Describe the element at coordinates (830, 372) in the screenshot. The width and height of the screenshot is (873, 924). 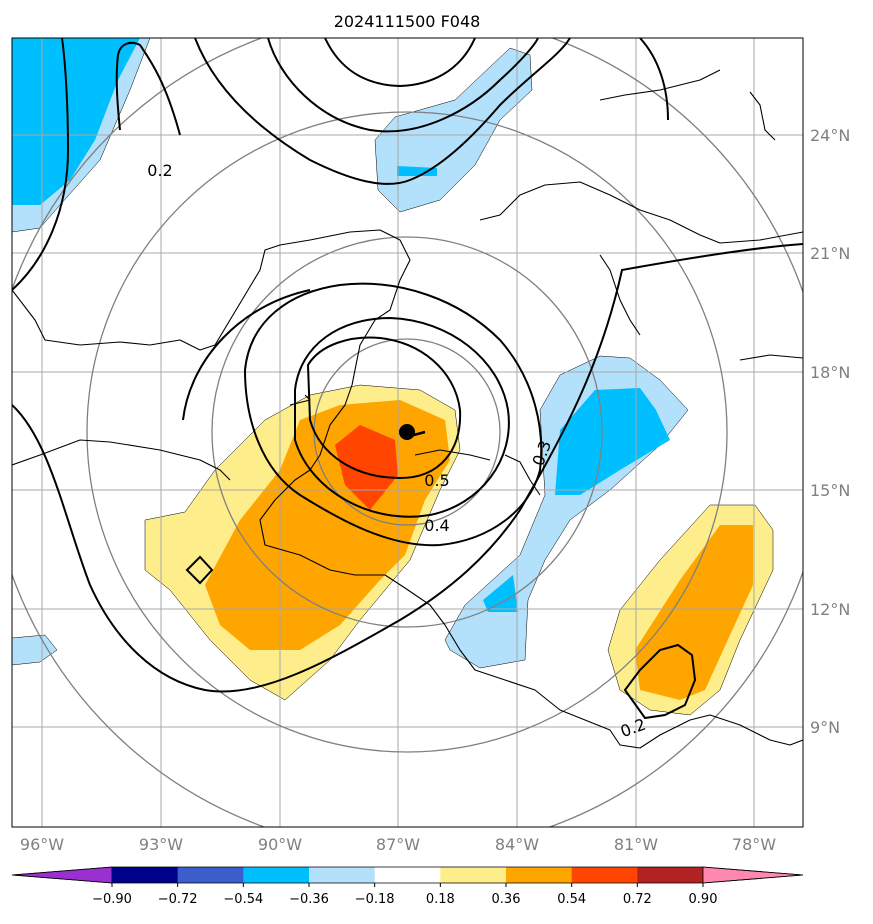
I see `lat-label: 18°N` at that location.